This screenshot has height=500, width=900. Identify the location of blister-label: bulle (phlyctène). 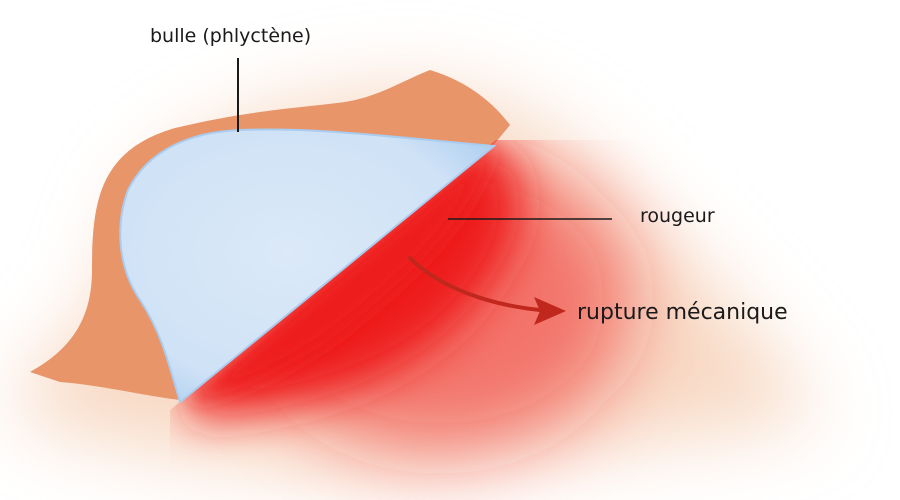
(231, 36).